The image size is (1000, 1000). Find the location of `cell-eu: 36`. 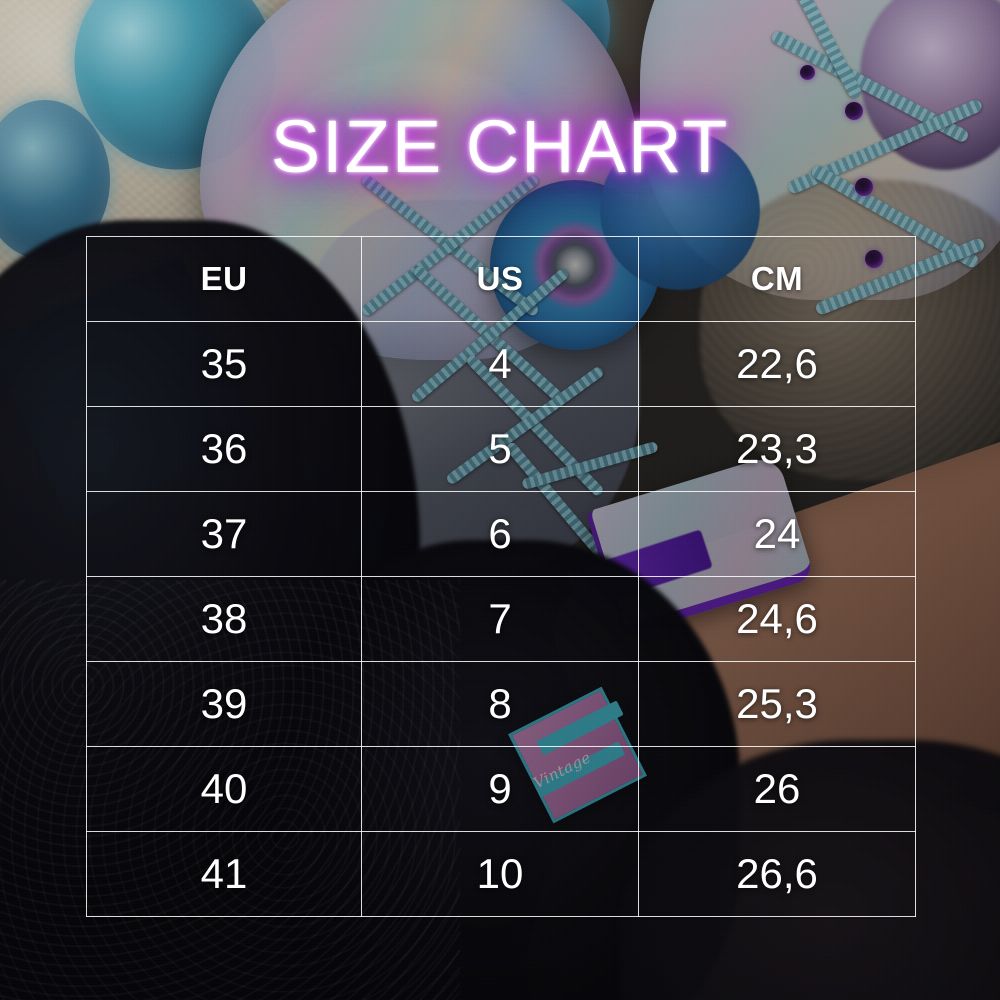

cell-eu: 36 is located at coordinates (224, 449).